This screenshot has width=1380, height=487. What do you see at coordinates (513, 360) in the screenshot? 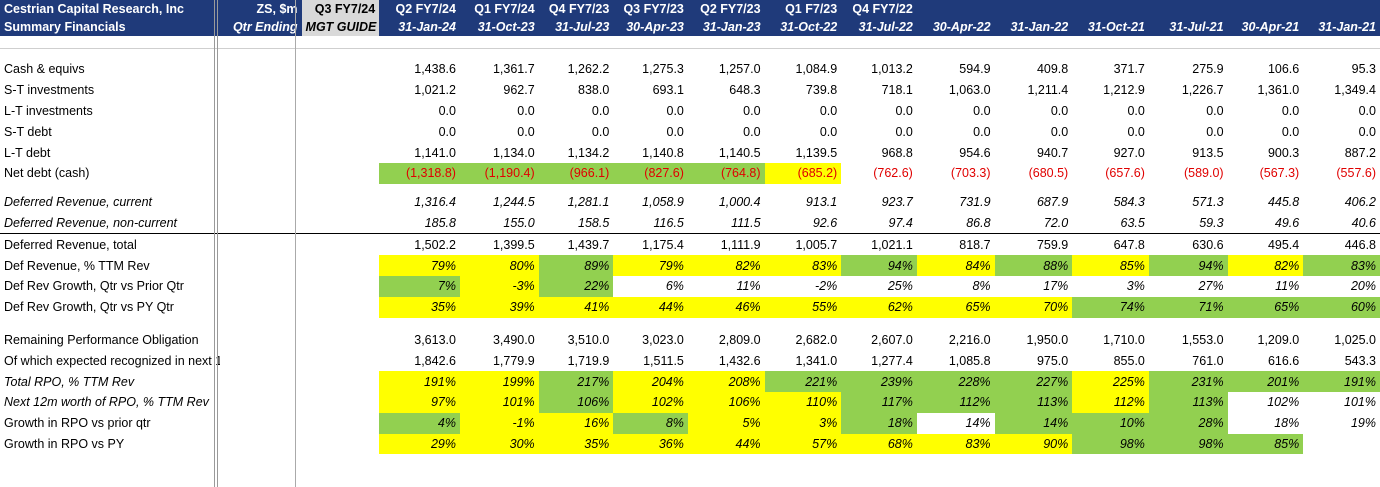
I see `value-cell: 1,779.9` at bounding box center [513, 360].